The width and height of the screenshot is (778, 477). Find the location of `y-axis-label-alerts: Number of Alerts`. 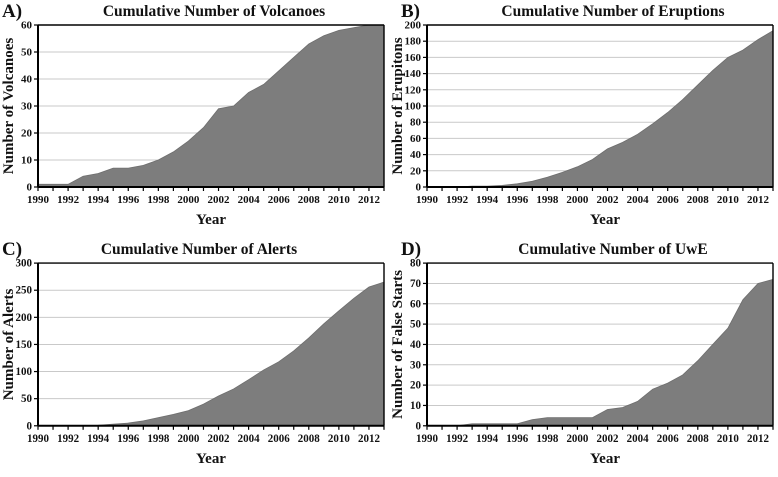

y-axis-label-alerts: Number of Alerts is located at coordinates (9, 344).